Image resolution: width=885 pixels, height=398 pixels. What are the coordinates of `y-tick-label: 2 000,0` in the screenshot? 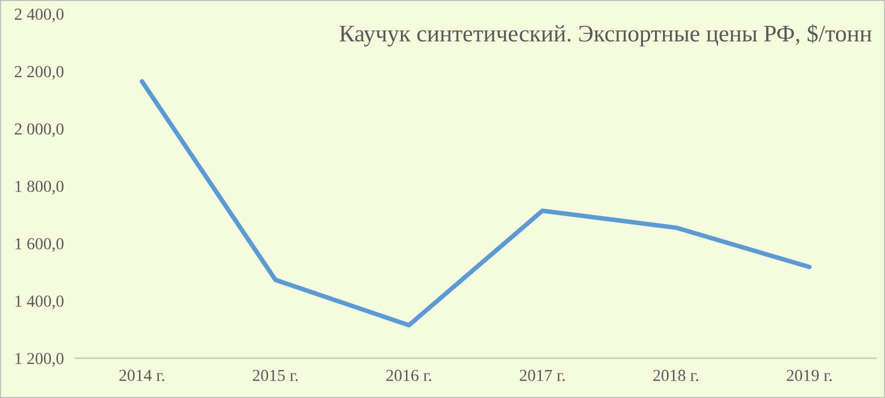 It's located at (39, 130).